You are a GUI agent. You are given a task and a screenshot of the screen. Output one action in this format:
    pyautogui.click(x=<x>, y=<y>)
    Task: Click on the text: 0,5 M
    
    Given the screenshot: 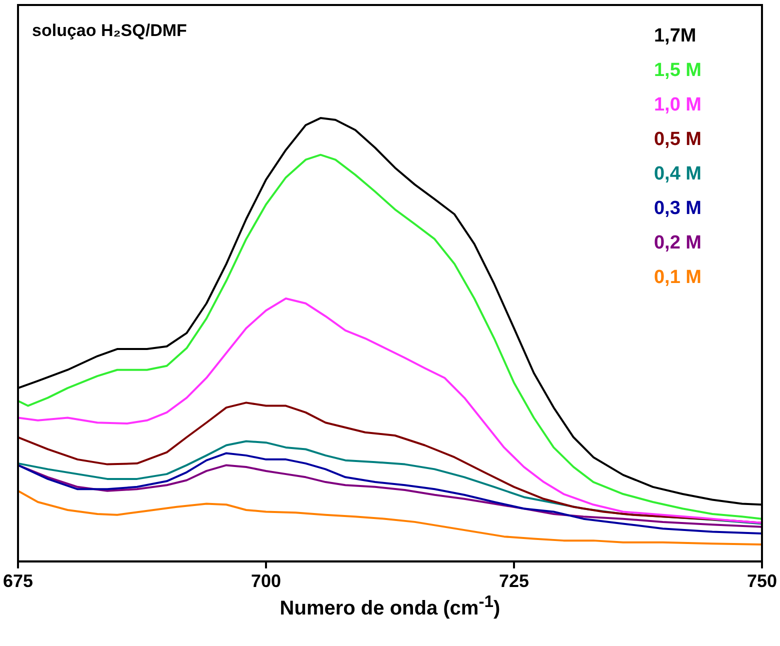 What is the action you would take?
    pyautogui.click(x=678, y=139)
    